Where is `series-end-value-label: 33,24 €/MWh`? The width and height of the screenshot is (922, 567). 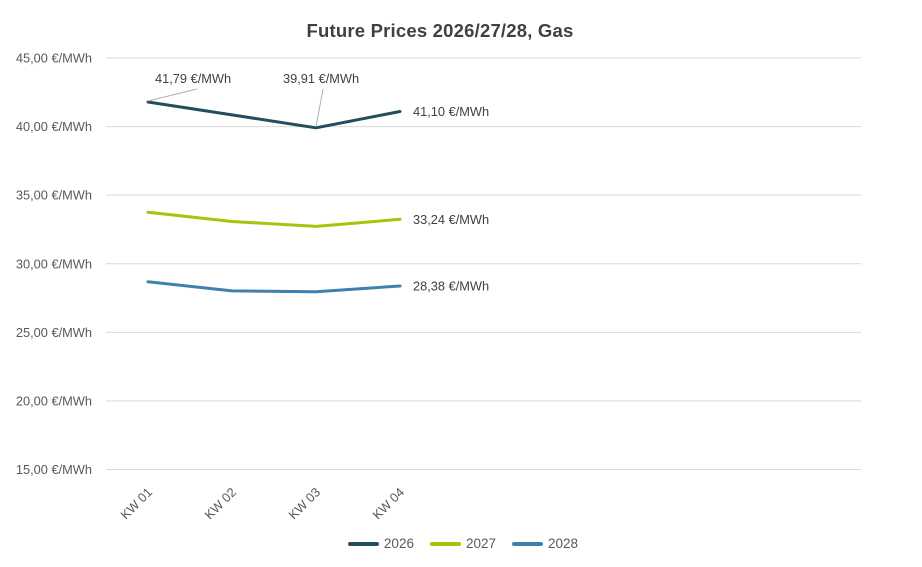
series-end-value-label: 33,24 €/MWh is located at coordinates (451, 219).